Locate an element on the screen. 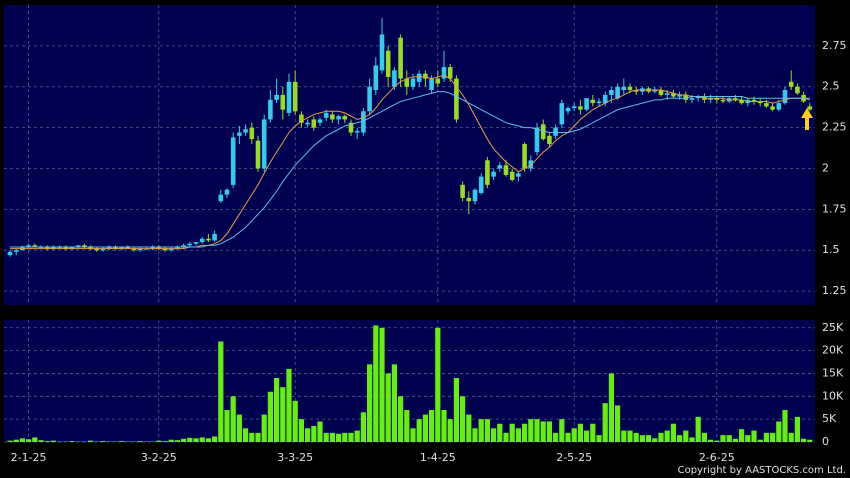 The height and width of the screenshot is (478, 850). volume-tick-label: 15K is located at coordinates (833, 372).